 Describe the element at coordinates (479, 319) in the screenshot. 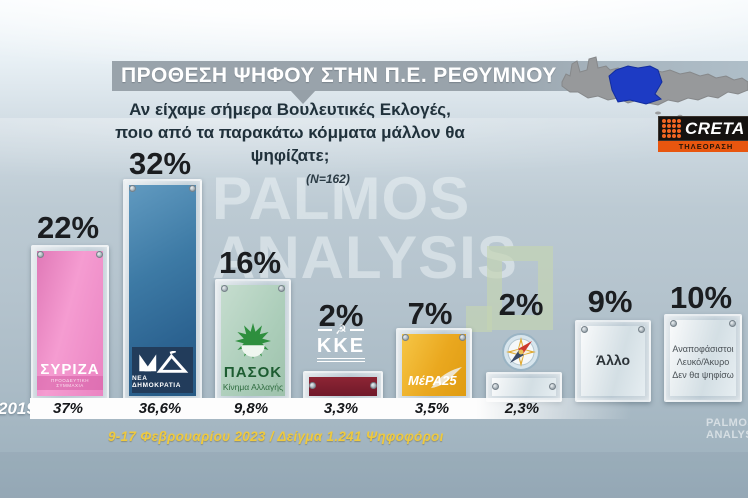

I see `palmos-square-mark-leg-icon` at that location.